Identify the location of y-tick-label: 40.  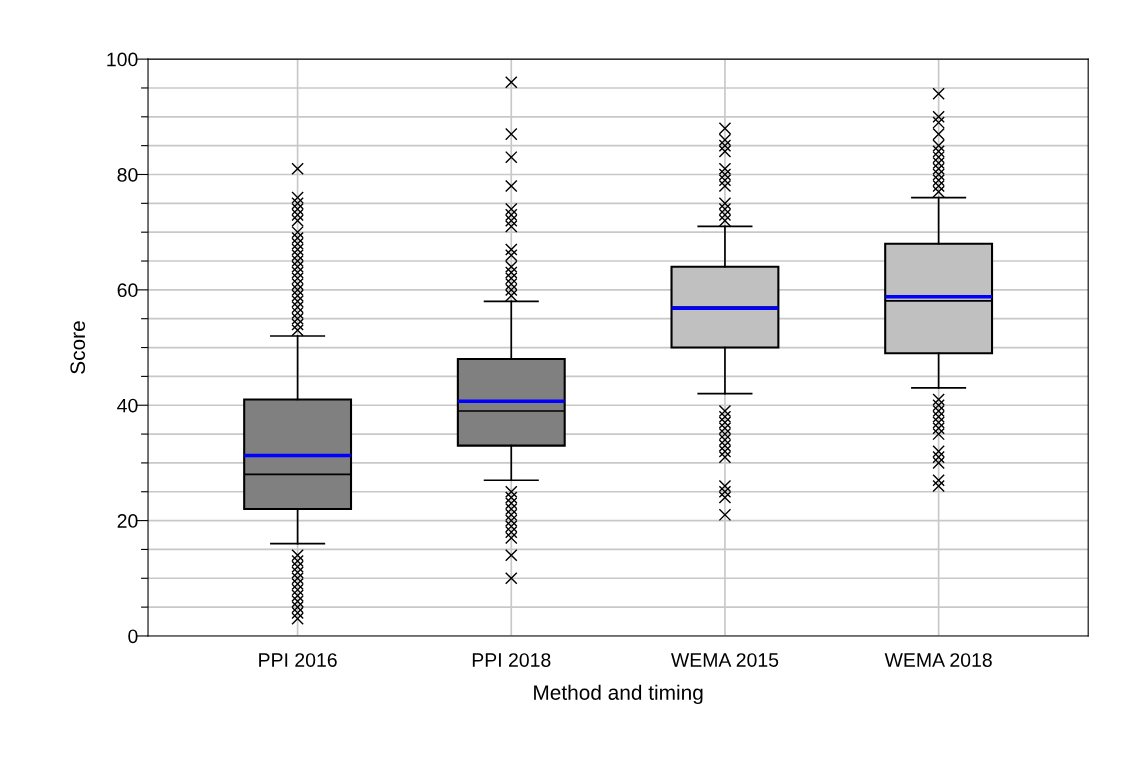
(127, 405).